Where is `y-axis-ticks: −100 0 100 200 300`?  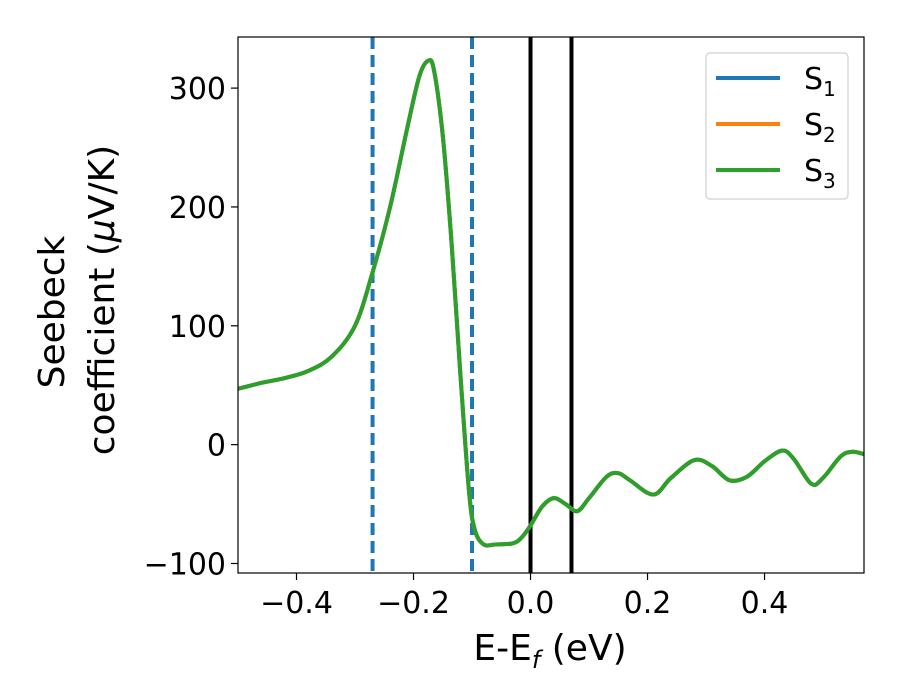 y-axis-ticks: −100 0 100 200 300 is located at coordinates (191, 327).